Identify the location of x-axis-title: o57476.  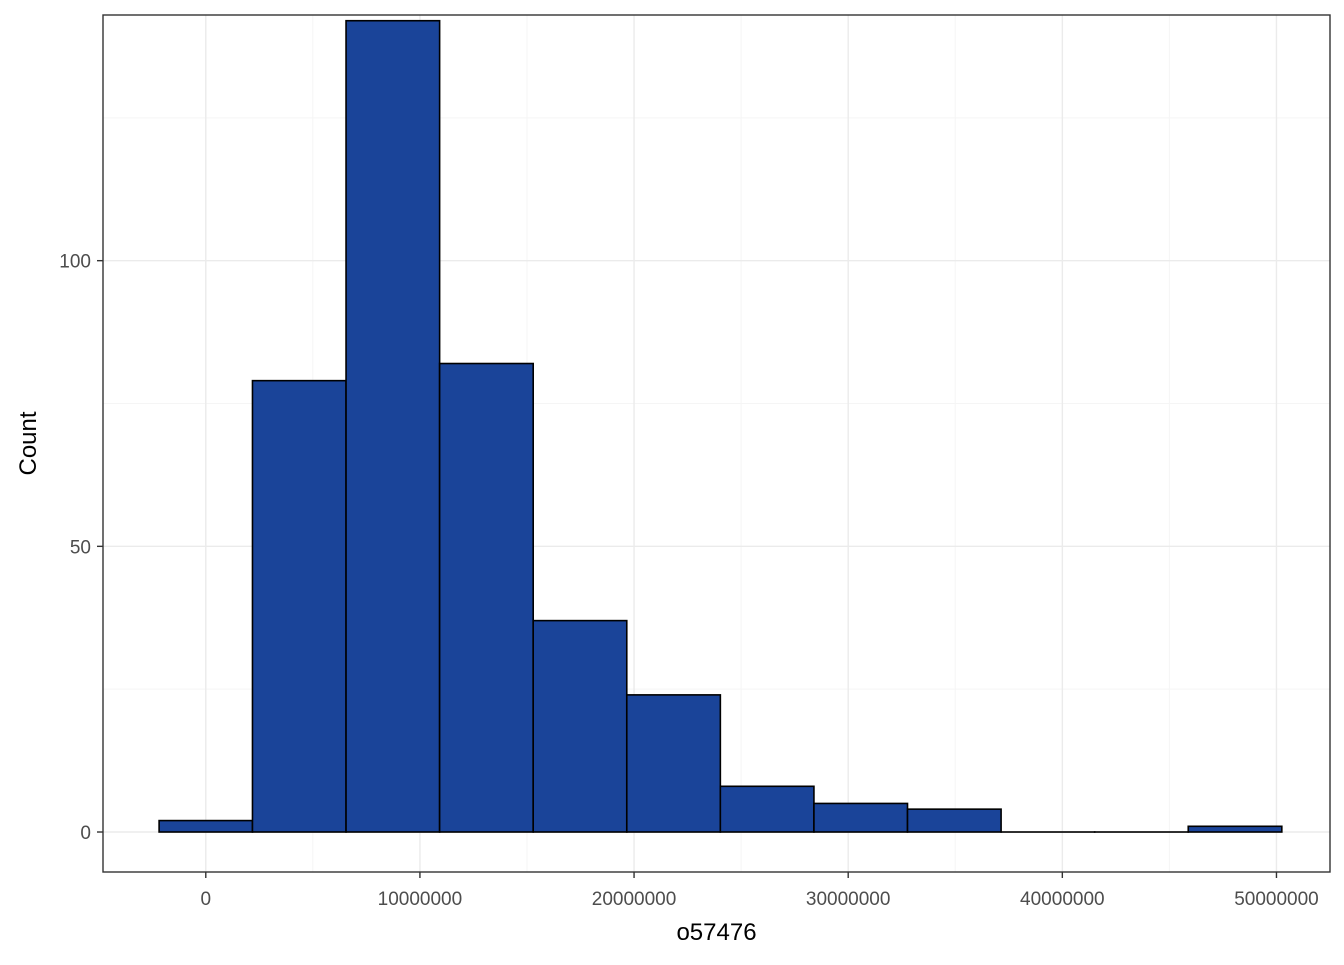
(716, 932).